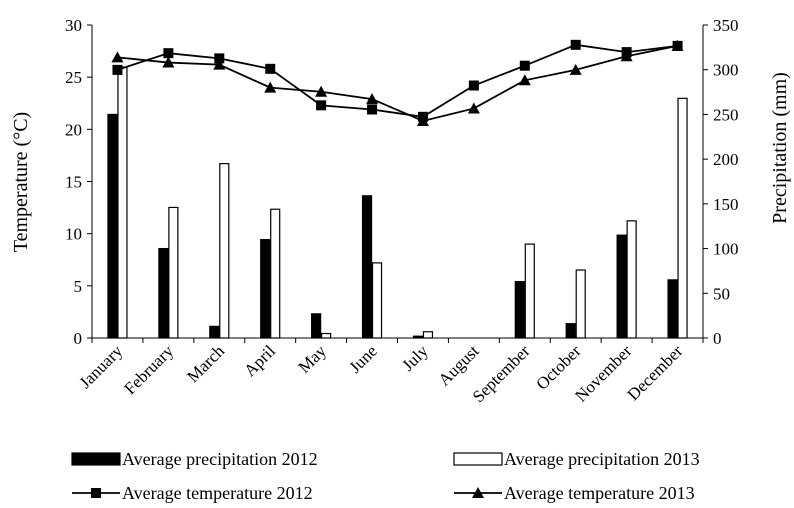 The image size is (794, 508). Describe the element at coordinates (726, 159) in the screenshot. I see `y-right-tick-label: 200` at that location.